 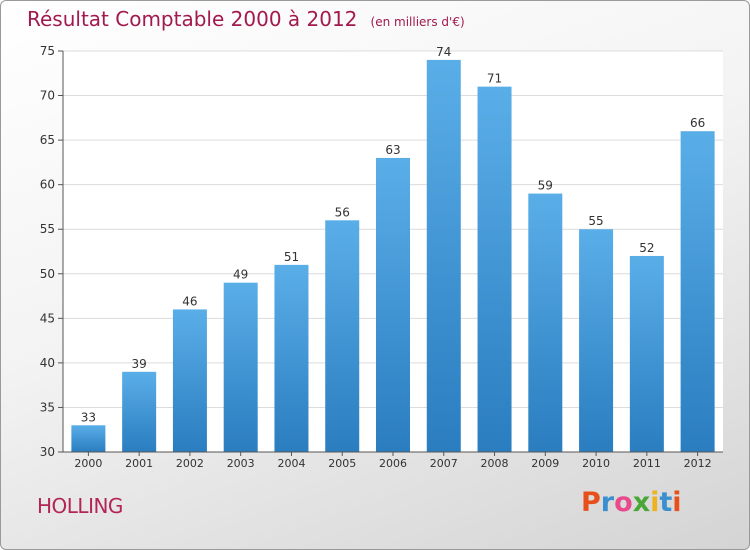 I want to click on chart-subtitle: (en milliers d'€), so click(x=417, y=22).